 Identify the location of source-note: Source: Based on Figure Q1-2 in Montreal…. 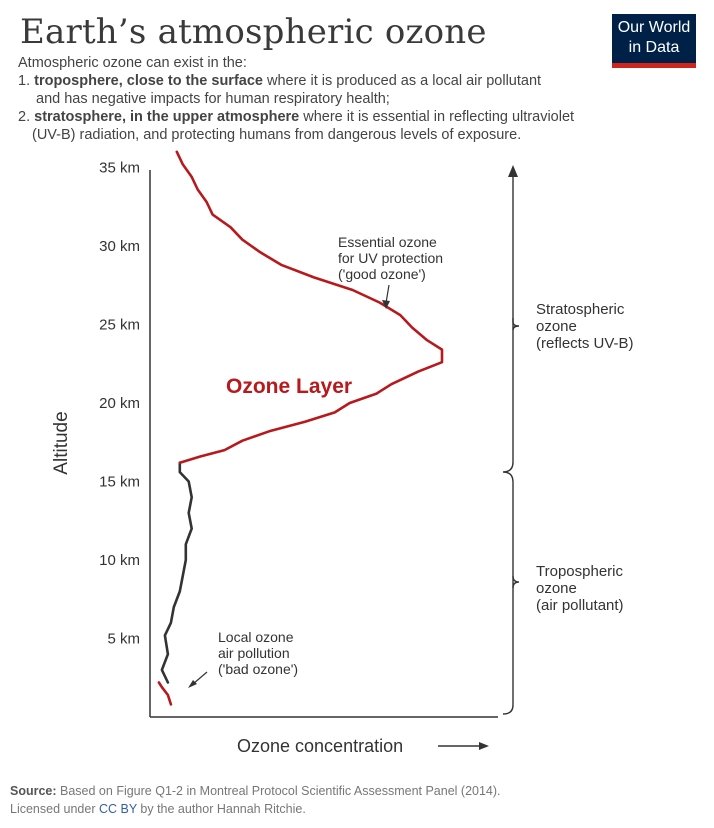
(255, 800).